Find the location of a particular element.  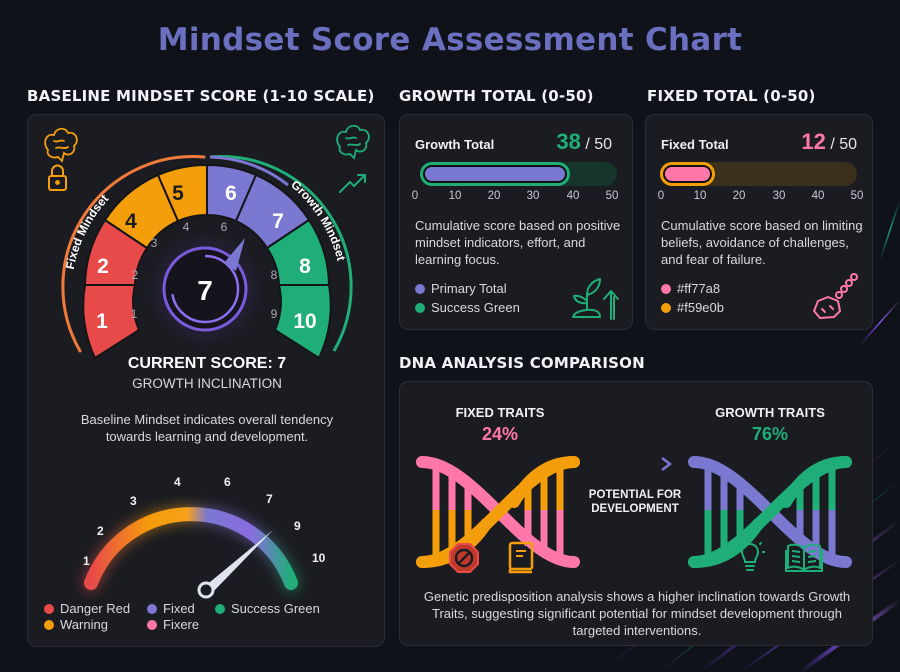

legend-fixed: Fixed is located at coordinates (171, 610).